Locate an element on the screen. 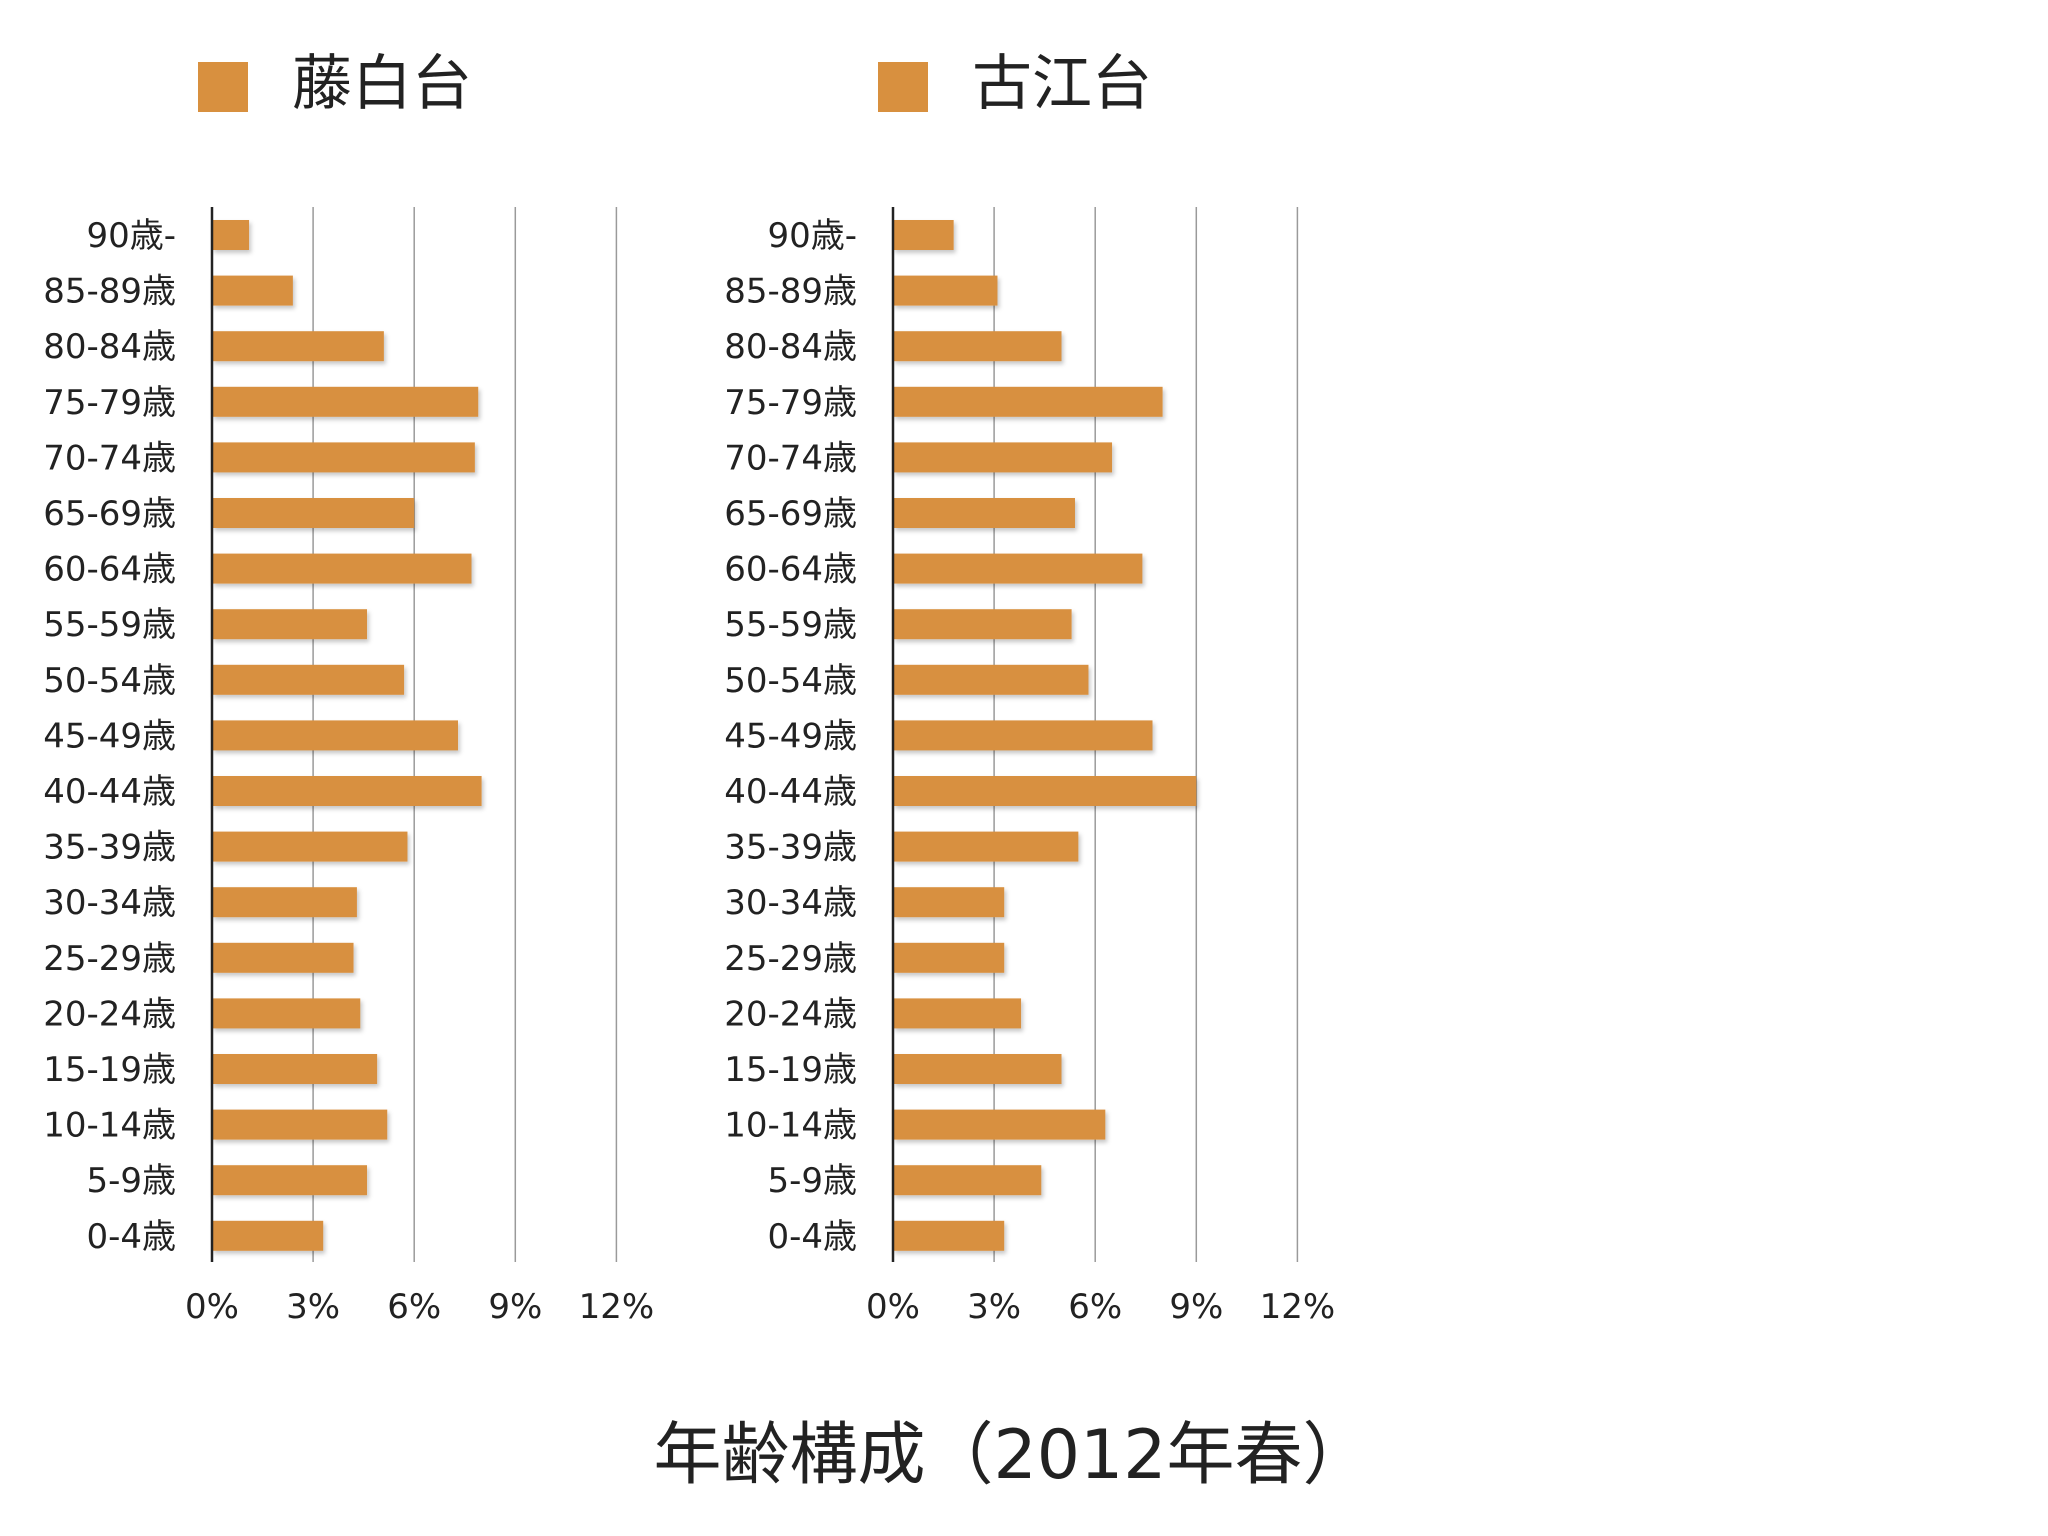 The height and width of the screenshot is (1536, 2048). legend-label: 古江台 is located at coordinates (1062, 84).